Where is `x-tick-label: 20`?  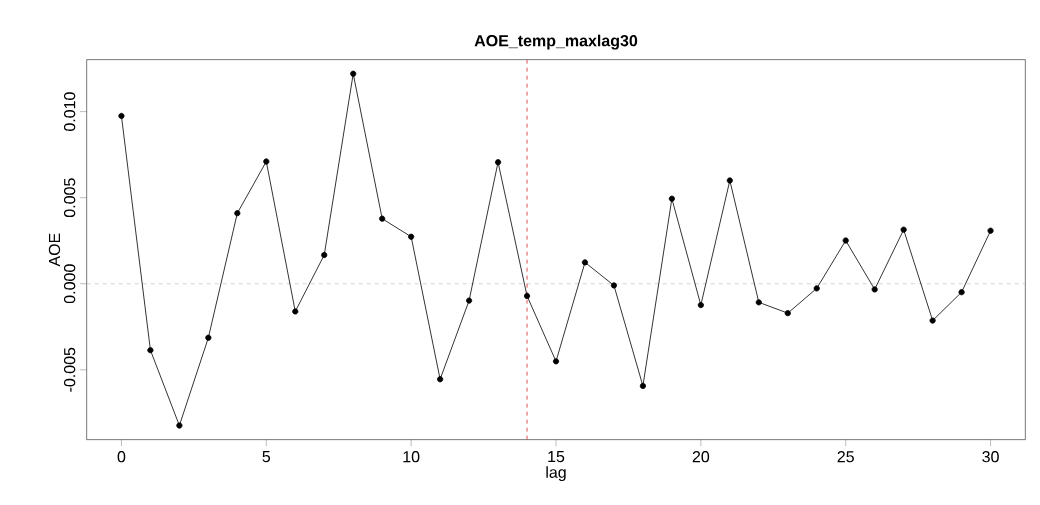 x-tick-label: 20 is located at coordinates (701, 457).